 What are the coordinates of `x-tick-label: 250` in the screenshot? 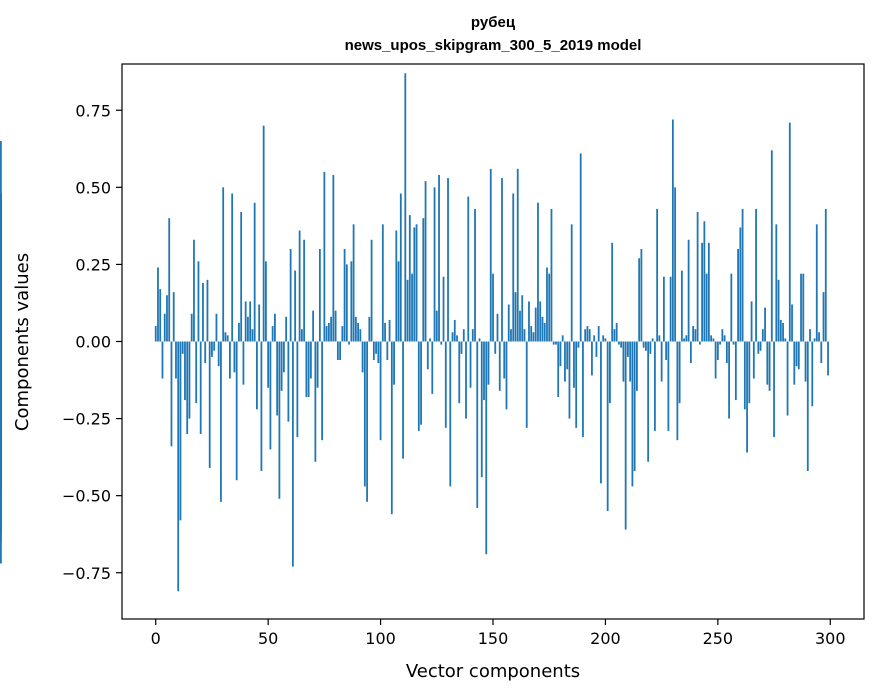 It's located at (718, 638).